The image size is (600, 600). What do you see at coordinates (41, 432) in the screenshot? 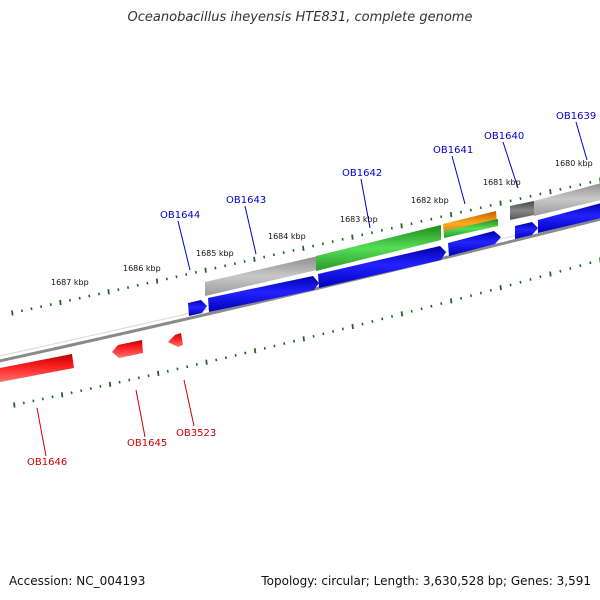
I see `leader-ob1646` at bounding box center [41, 432].